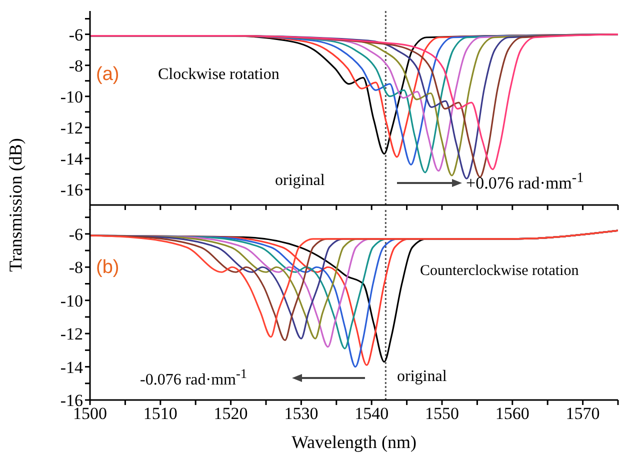 The image size is (623, 466). I want to click on y-tick-label: -16, so click(71, 190).